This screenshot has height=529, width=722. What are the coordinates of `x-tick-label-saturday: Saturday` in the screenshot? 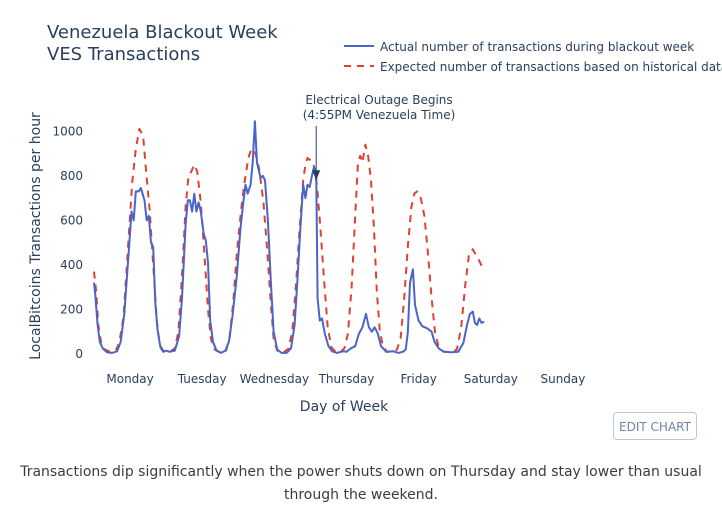 It's located at (491, 379).